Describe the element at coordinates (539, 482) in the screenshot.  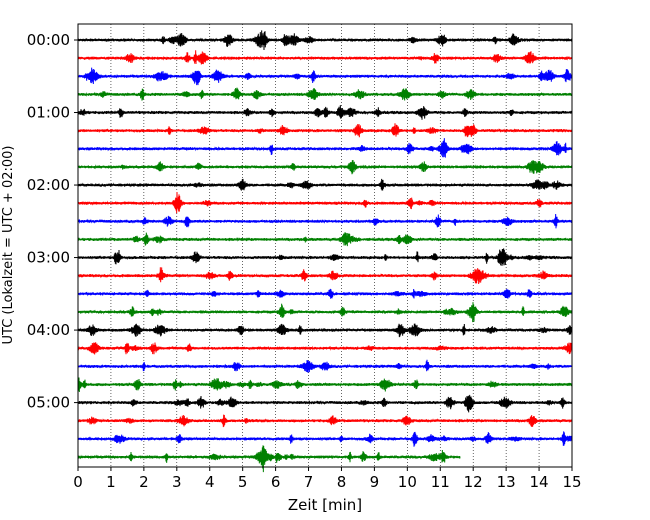
I see `x-tick-label: 14` at that location.